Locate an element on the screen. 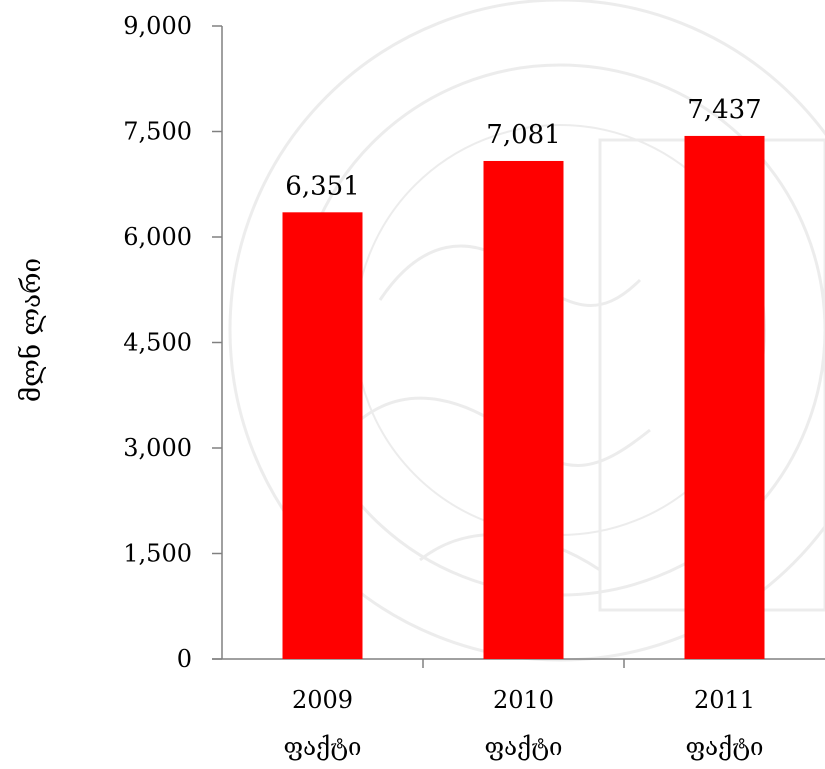 This screenshot has width=825, height=769. y-tick-label: 6,000 is located at coordinates (157, 237).